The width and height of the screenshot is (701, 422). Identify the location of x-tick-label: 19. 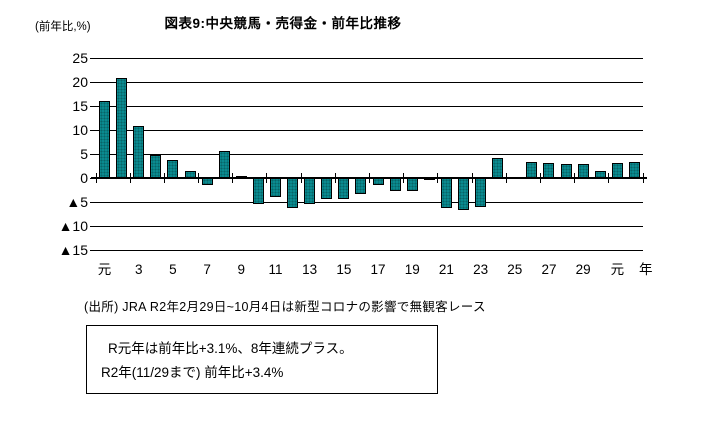
(412, 269).